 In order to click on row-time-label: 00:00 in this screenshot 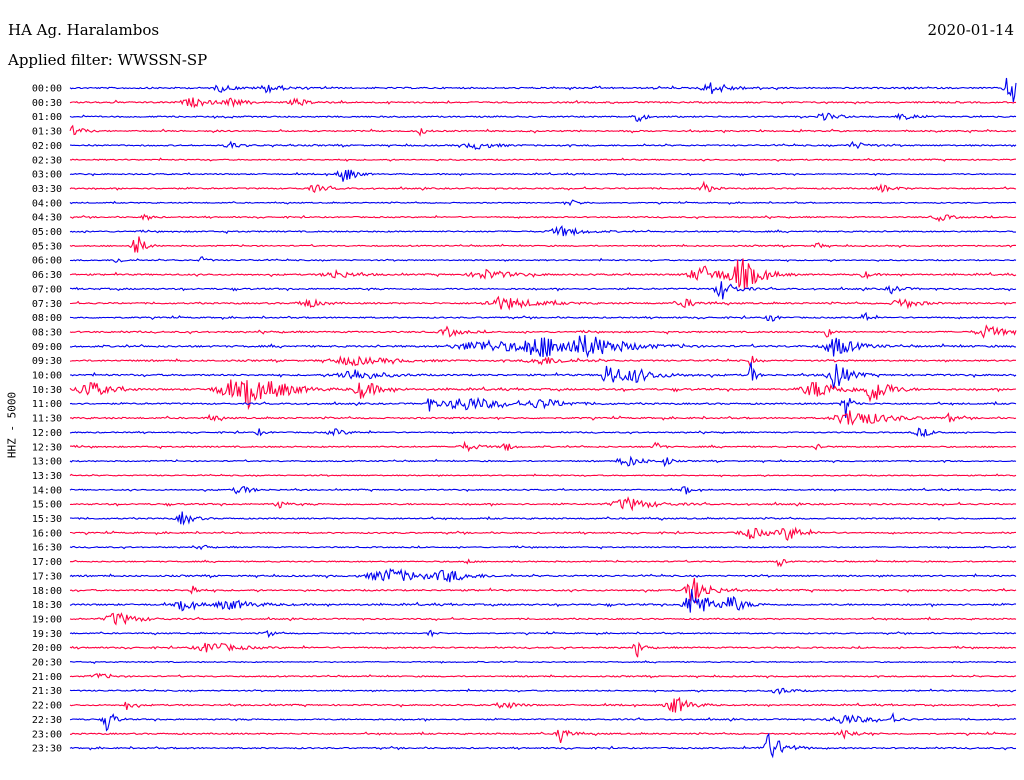, I will do `click(47, 89)`.